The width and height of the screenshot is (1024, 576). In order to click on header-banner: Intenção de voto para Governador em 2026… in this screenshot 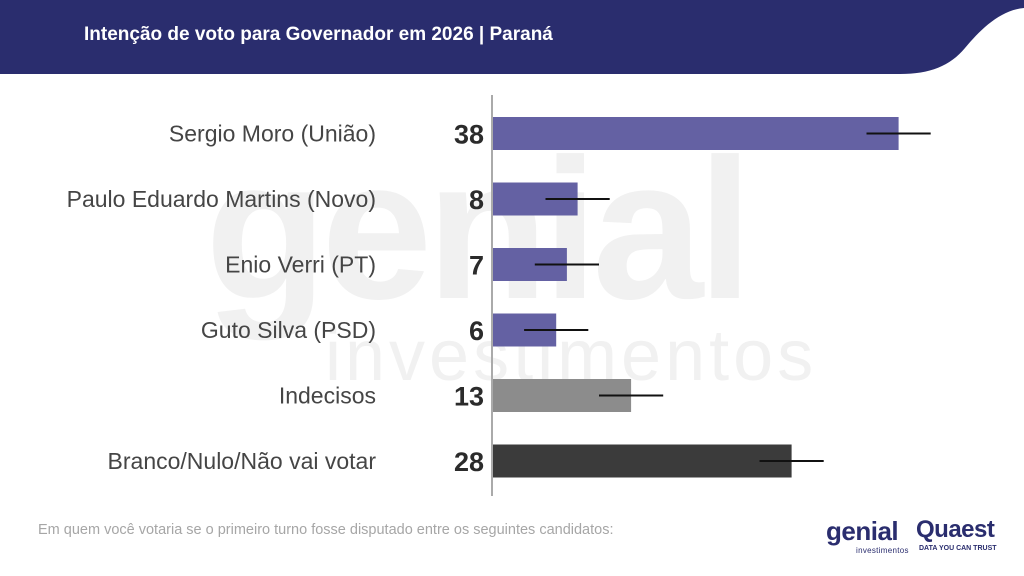, I will do `click(512, 40)`.